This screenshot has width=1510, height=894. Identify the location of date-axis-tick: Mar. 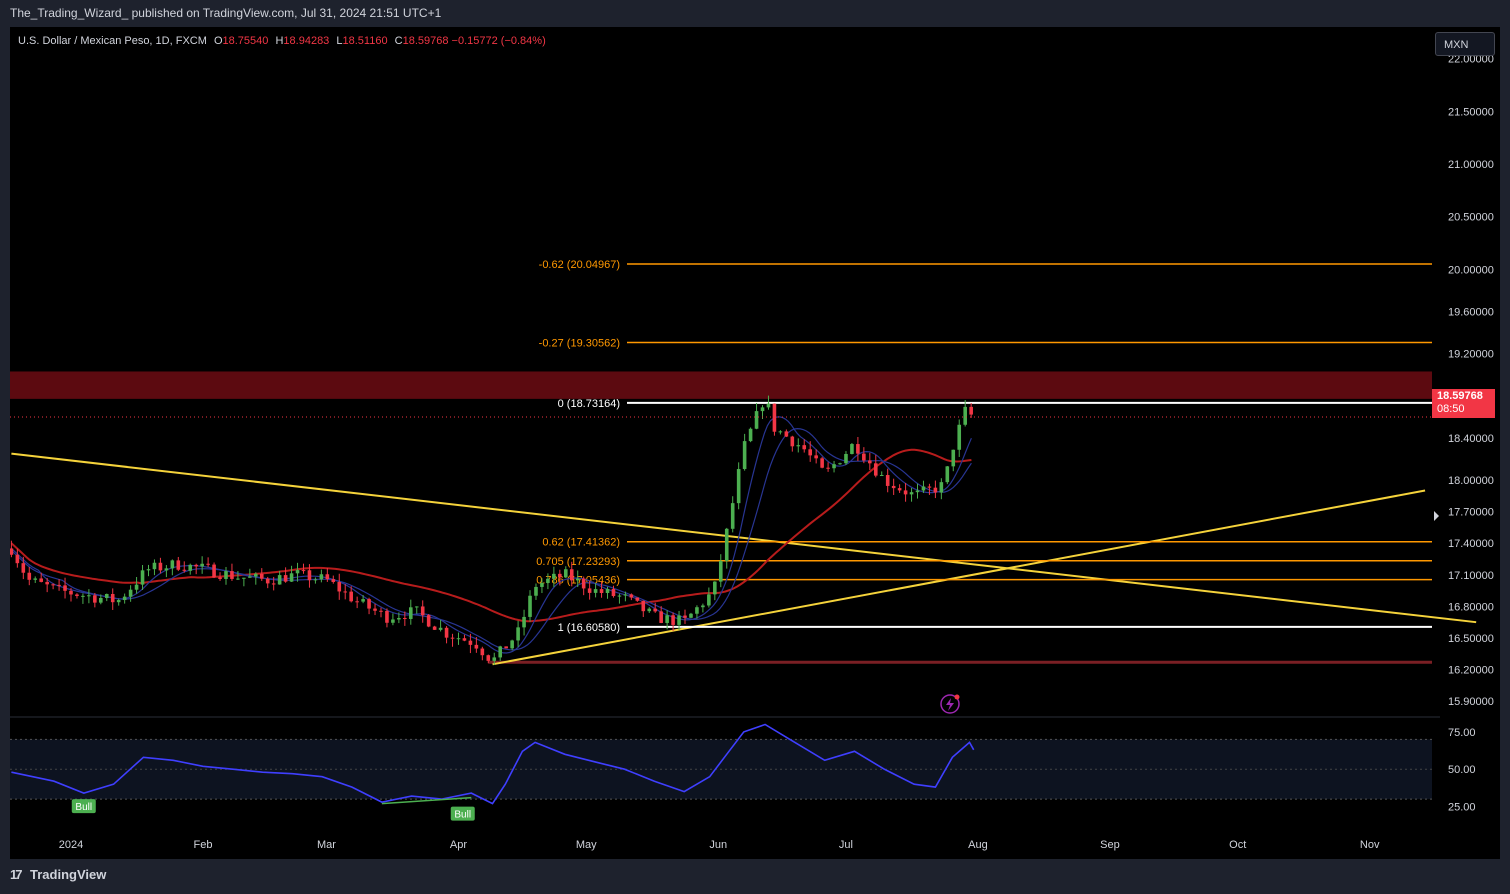
(326, 845).